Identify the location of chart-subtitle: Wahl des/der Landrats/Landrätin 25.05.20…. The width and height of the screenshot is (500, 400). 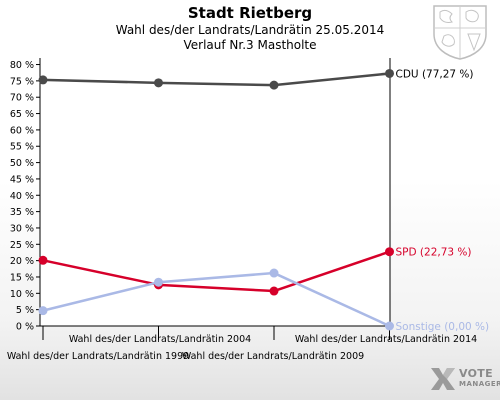
(250, 30).